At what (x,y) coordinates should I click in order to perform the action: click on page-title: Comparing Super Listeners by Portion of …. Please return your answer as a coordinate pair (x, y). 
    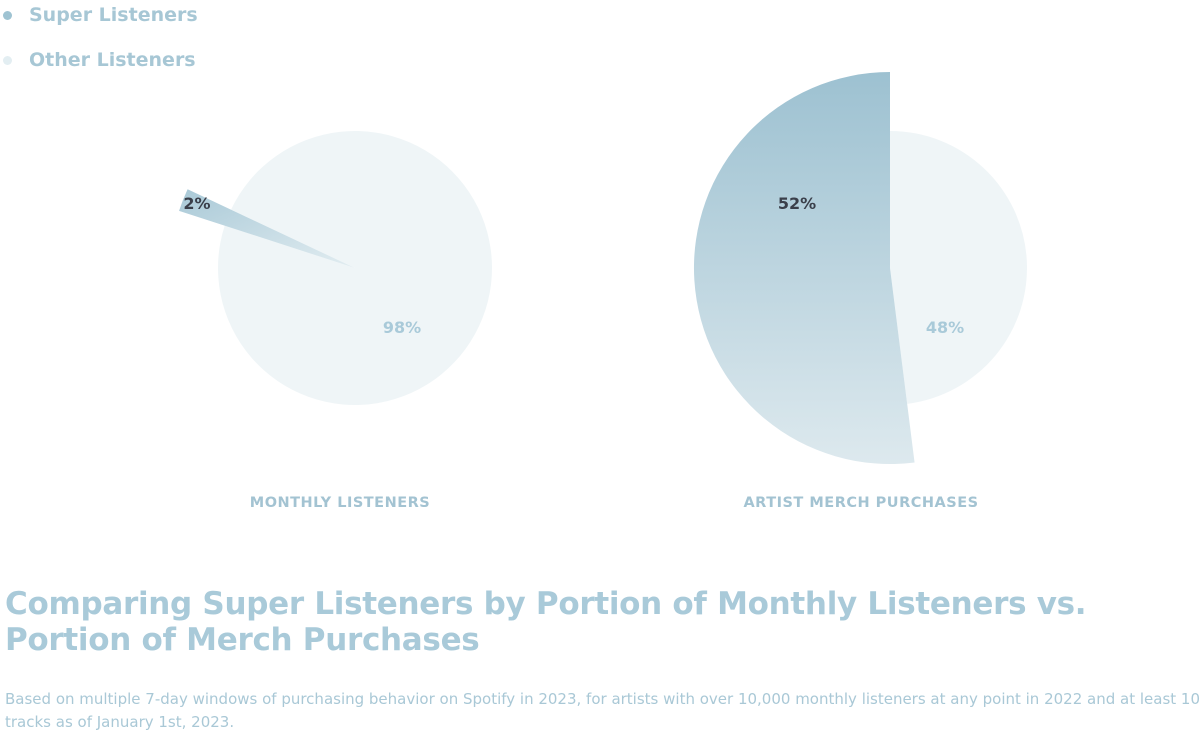
    Looking at the image, I should click on (546, 622).